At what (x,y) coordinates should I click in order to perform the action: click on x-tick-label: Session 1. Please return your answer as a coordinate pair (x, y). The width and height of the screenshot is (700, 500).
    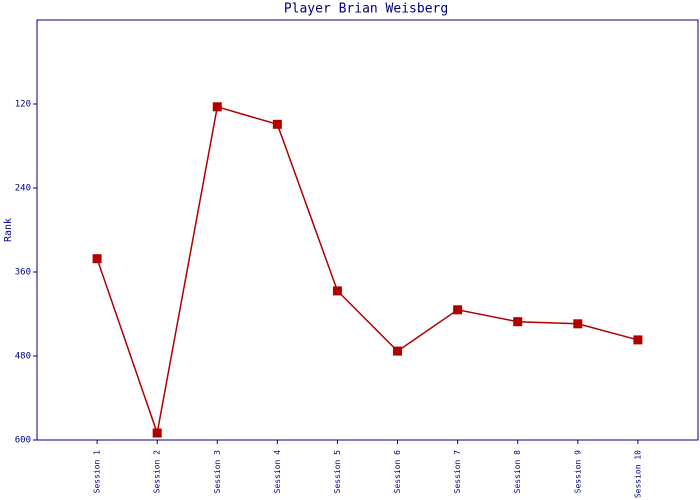
    Looking at the image, I should click on (97, 472).